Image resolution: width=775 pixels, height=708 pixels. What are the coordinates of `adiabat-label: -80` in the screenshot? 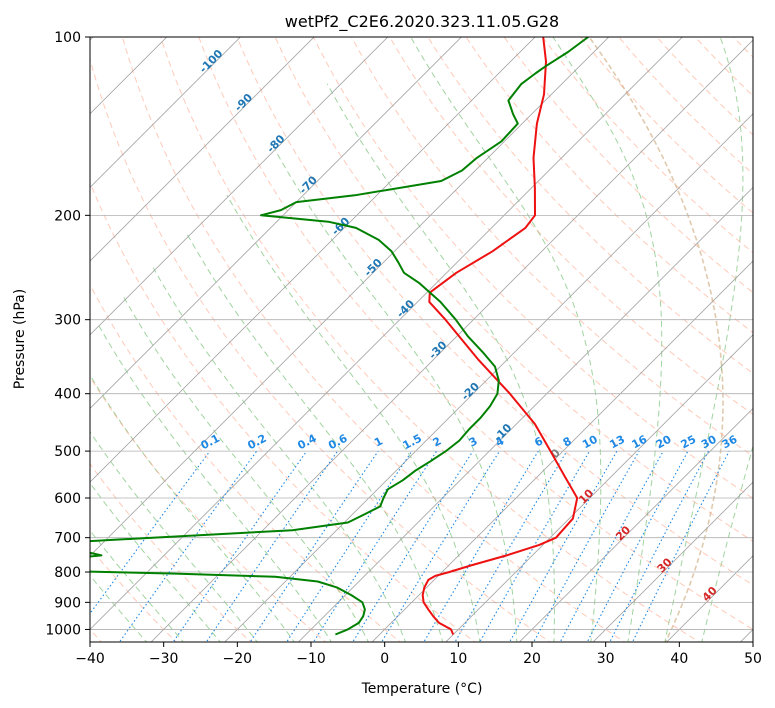 It's located at (275, 143).